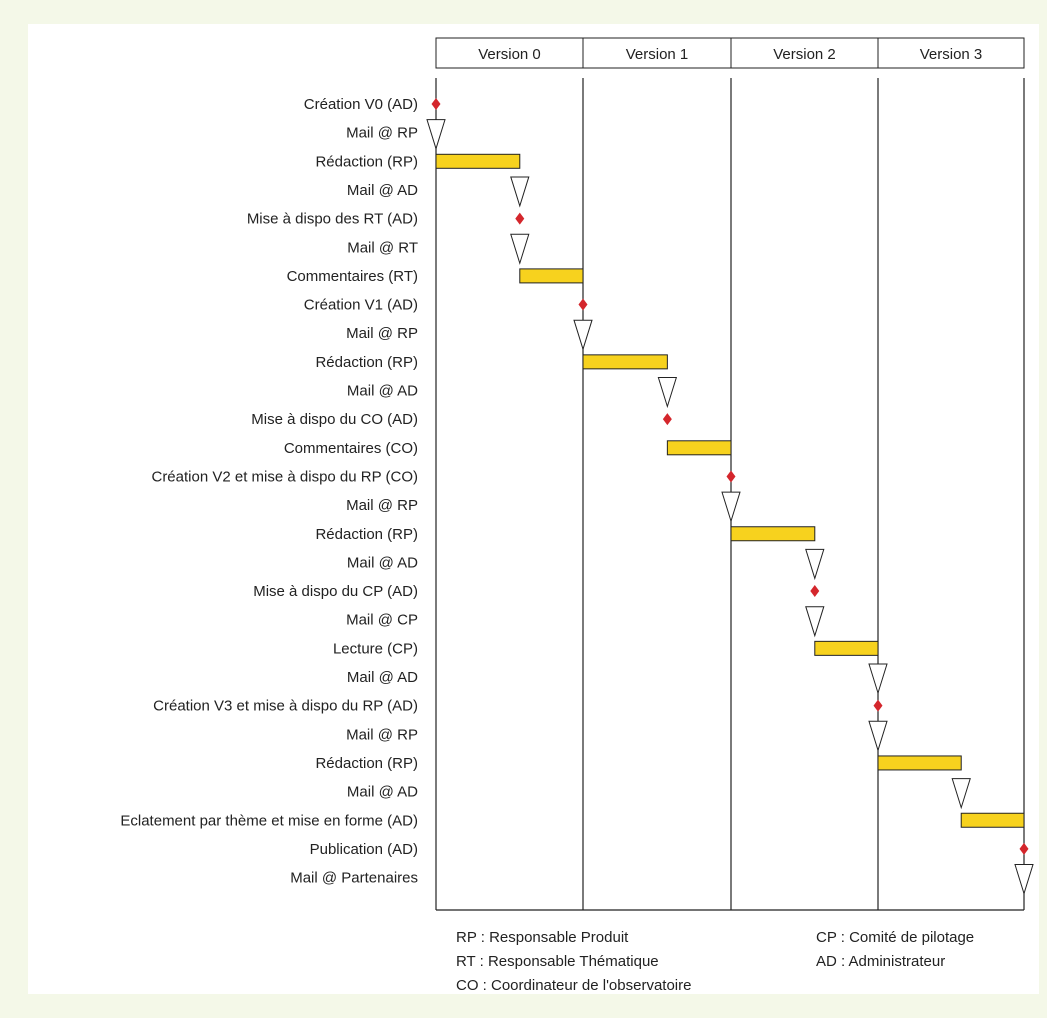 Image resolution: width=1047 pixels, height=1018 pixels. I want to click on task-label: Mail @ Partenaires, so click(354, 878).